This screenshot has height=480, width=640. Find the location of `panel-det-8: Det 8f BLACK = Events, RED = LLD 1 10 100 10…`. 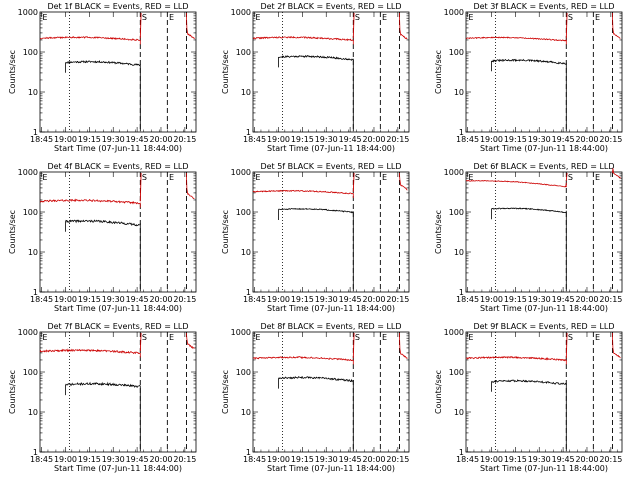

panel-det-8: Det 8f BLACK = Events, RED = LLD 1 10 100 10… is located at coordinates (315, 397).